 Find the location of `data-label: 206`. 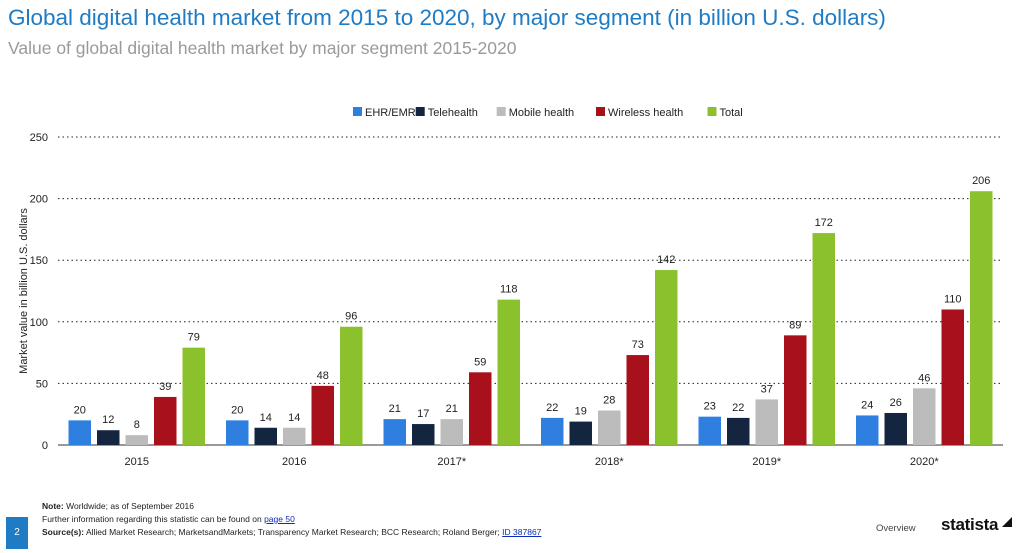

data-label: 206 is located at coordinates (981, 181).